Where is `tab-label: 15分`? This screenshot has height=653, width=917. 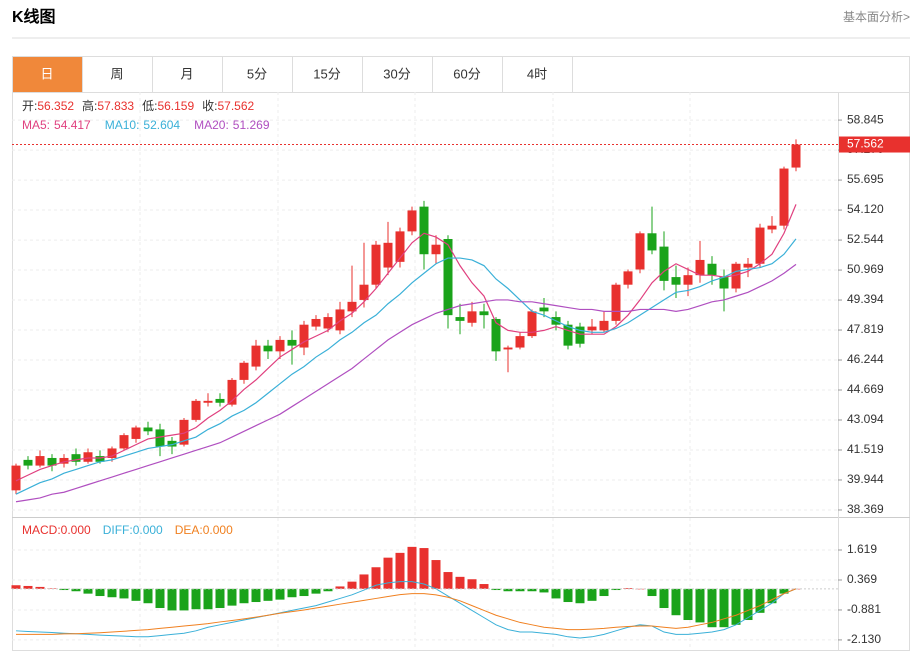
tab-label: 15分 is located at coordinates (326, 73).